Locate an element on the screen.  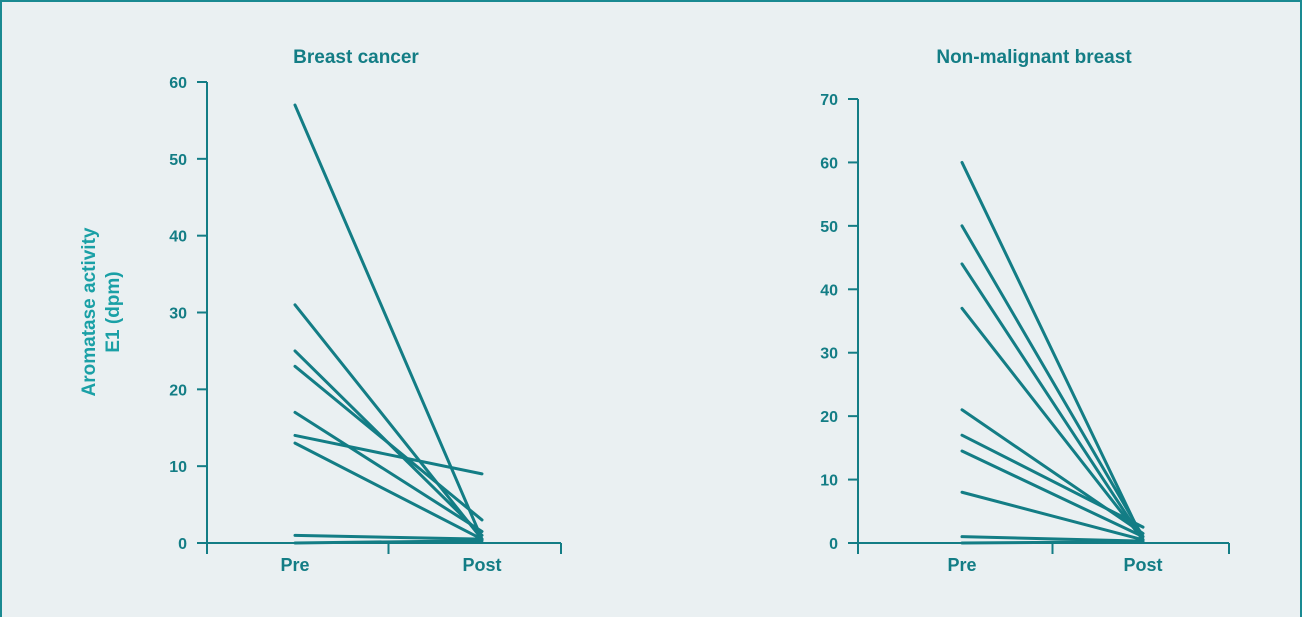
chart-title: Non-malignant breast is located at coordinates (1034, 57).